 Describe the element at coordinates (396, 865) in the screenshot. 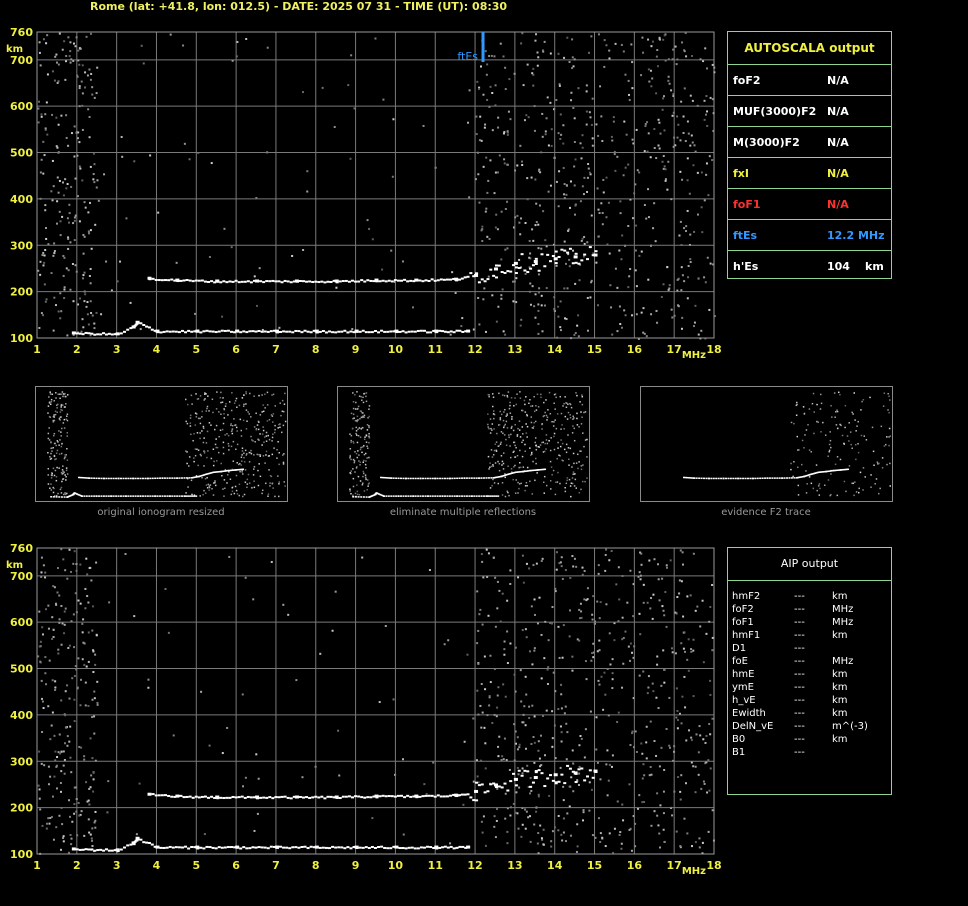

I see `x-tick-label: 10` at that location.